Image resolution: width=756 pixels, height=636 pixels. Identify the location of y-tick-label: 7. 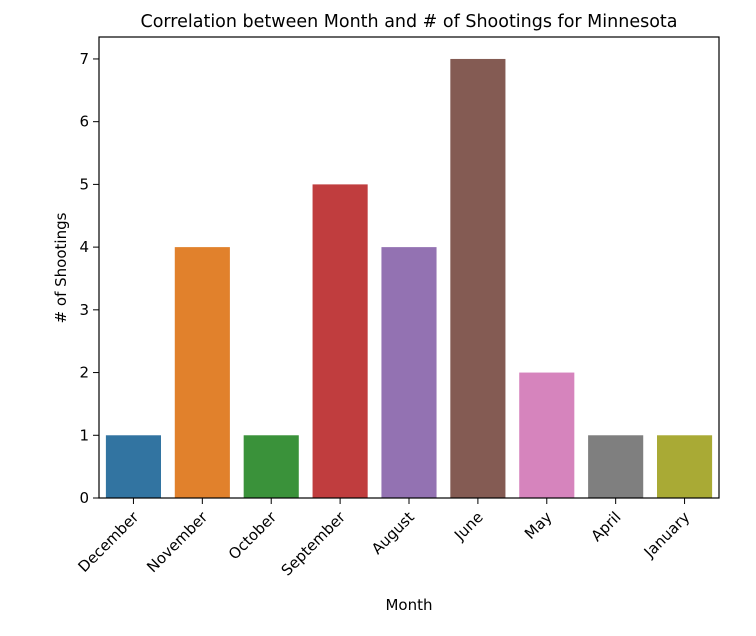
(84, 59).